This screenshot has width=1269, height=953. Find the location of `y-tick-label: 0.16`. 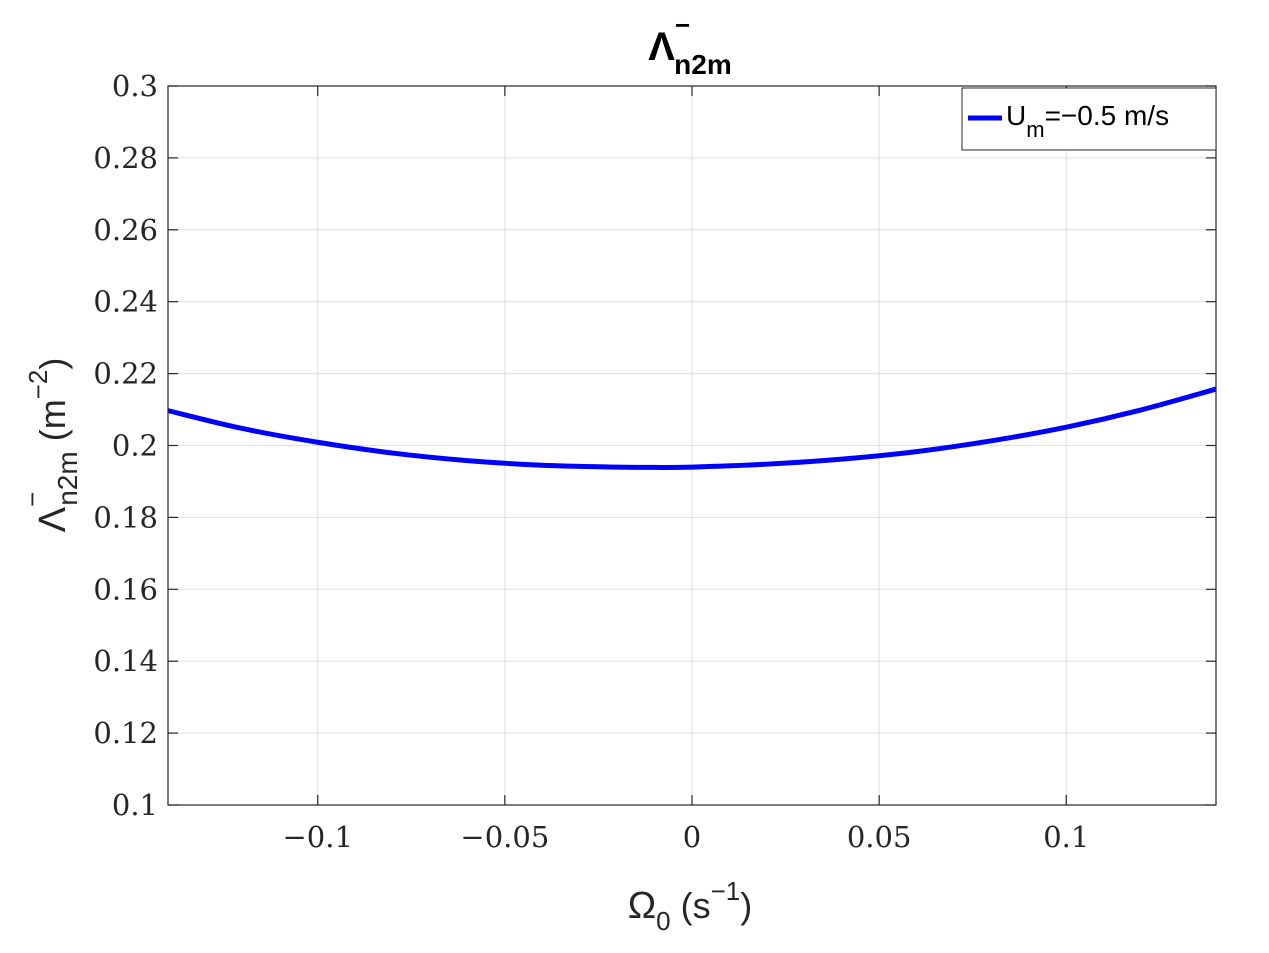

y-tick-label: 0.16 is located at coordinates (125, 589).